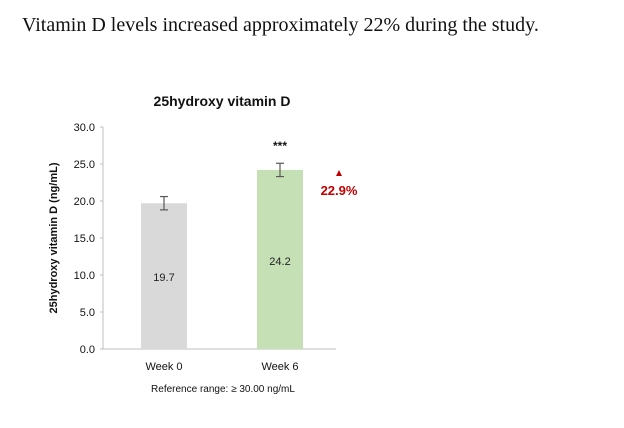  Describe the element at coordinates (222, 101) in the screenshot. I see `chart-title: 25hydroxy vitamin D` at that location.